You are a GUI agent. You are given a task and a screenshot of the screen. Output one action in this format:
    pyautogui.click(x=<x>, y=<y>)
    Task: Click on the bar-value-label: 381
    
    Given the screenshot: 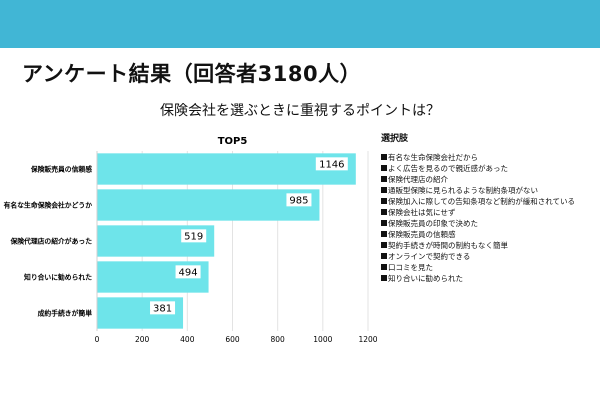 What is the action you would take?
    pyautogui.click(x=162, y=308)
    